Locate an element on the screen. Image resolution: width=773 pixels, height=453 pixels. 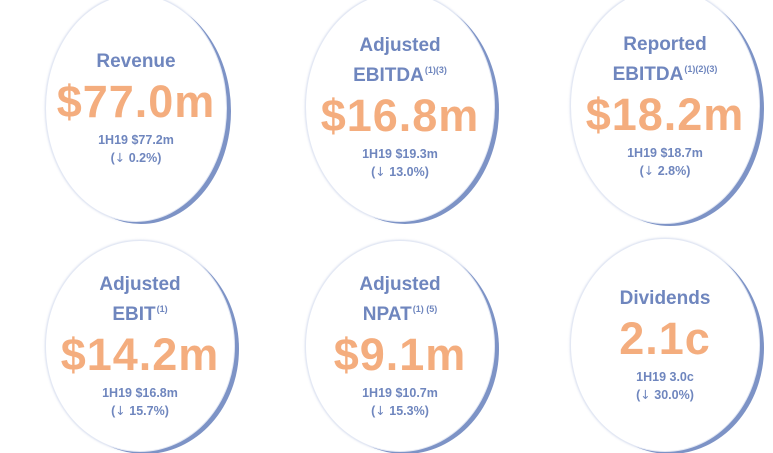
metric-value: $14.2m is located at coordinates (140, 354).